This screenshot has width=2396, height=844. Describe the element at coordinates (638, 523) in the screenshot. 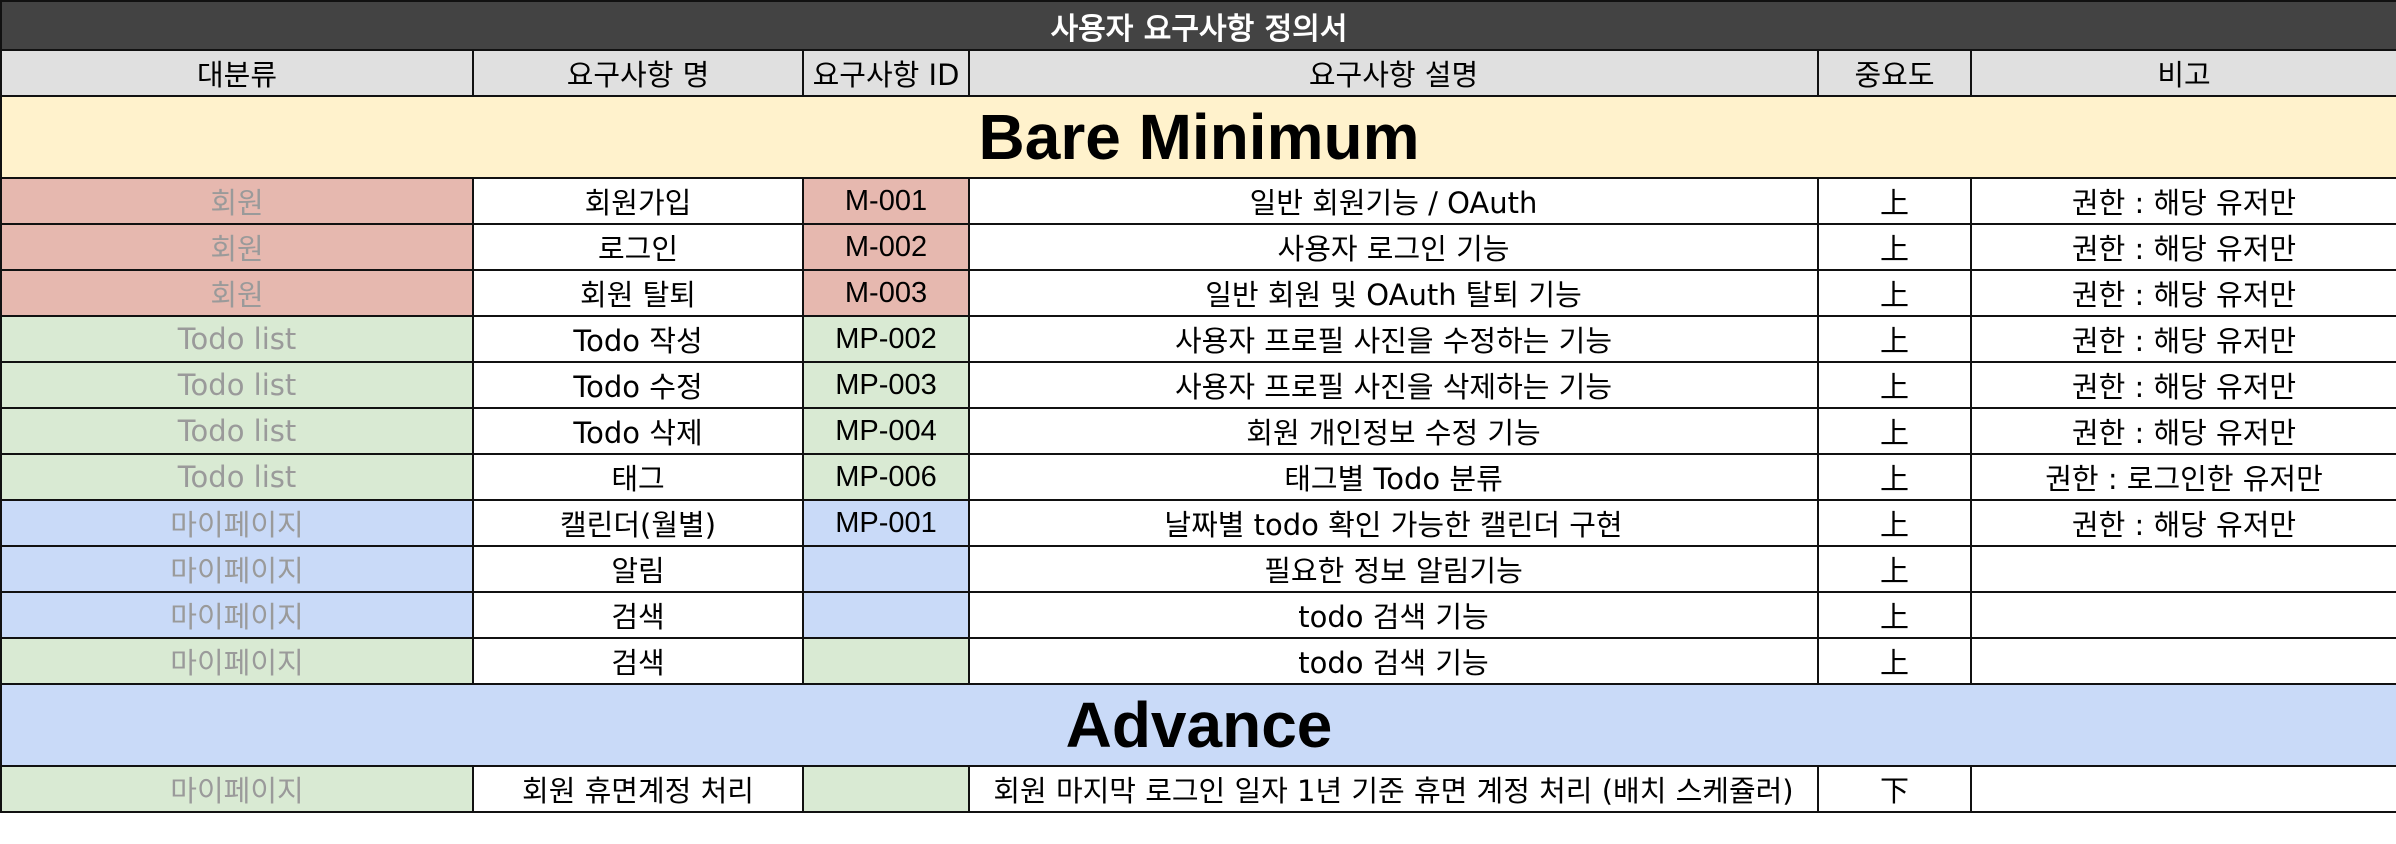

I see `cell-name: 캘린더(월별)` at that location.